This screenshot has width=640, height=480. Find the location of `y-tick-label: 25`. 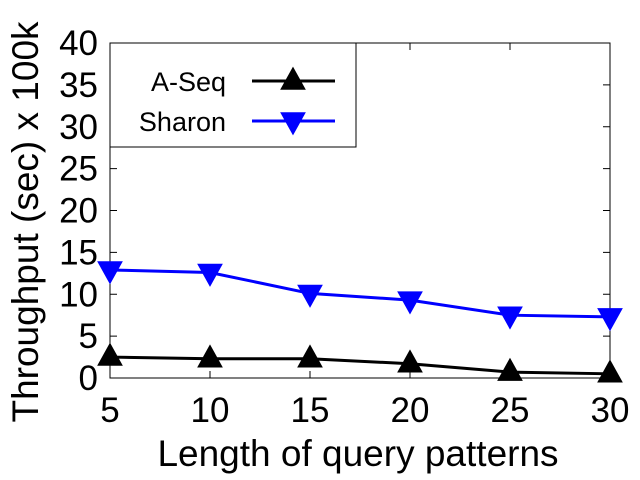

y-tick-label: 25 is located at coordinates (78, 169).